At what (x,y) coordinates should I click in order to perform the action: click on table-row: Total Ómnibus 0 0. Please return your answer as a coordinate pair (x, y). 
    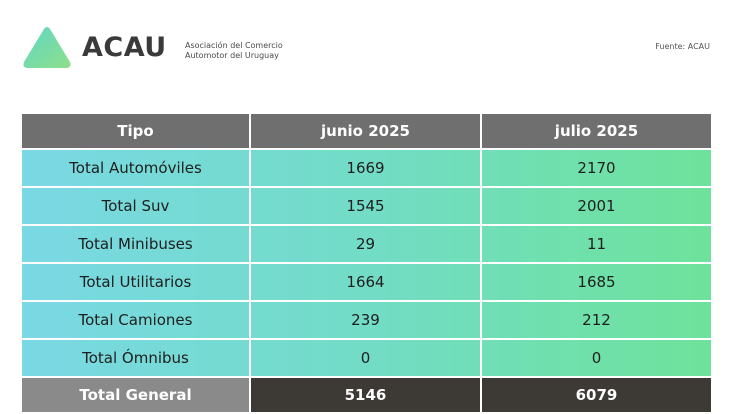
    Looking at the image, I should click on (366, 358).